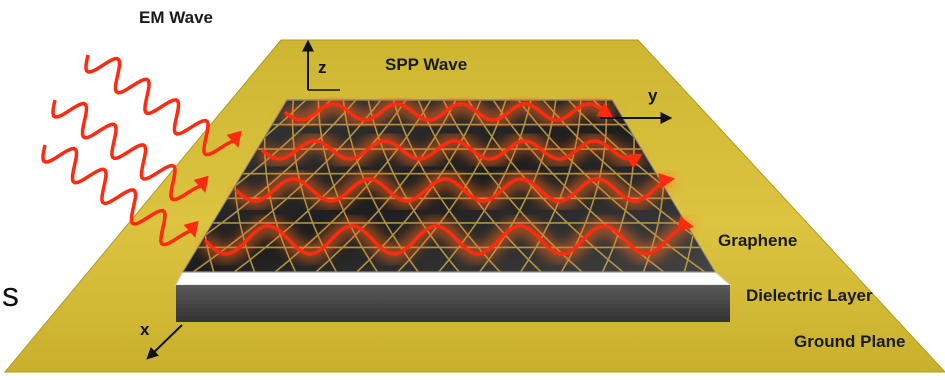 This screenshot has height=380, width=945. What do you see at coordinates (322, 67) in the screenshot?
I see `axis-z-label: z` at bounding box center [322, 67].